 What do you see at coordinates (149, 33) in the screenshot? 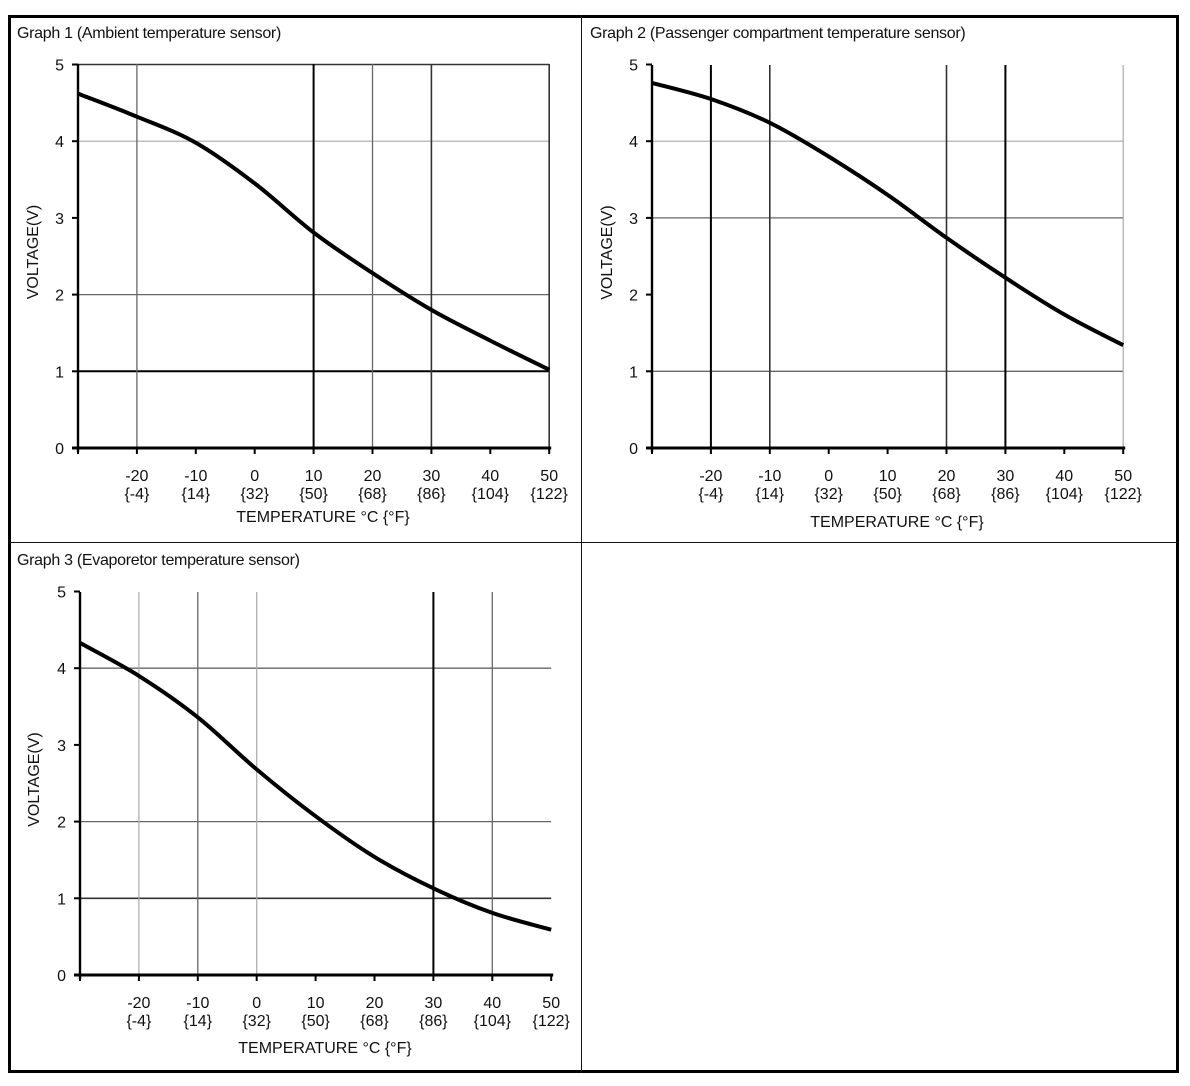
I see `graph-1-title: Graph 1 (Ambient temperature sensor)` at bounding box center [149, 33].